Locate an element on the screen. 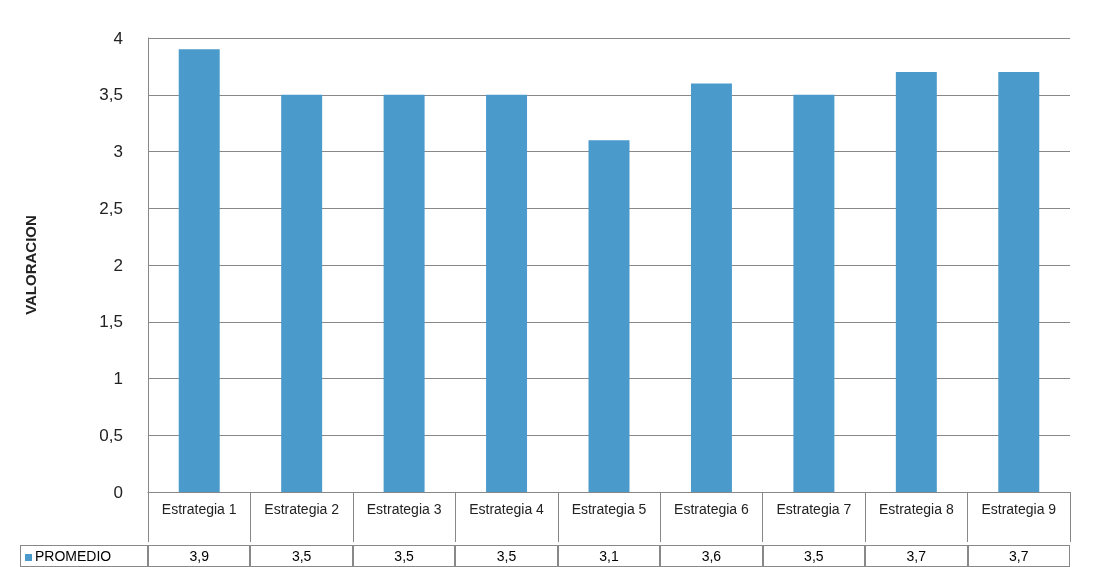 The width and height of the screenshot is (1093, 567). y-tick-label: 0 is located at coordinates (118, 492).